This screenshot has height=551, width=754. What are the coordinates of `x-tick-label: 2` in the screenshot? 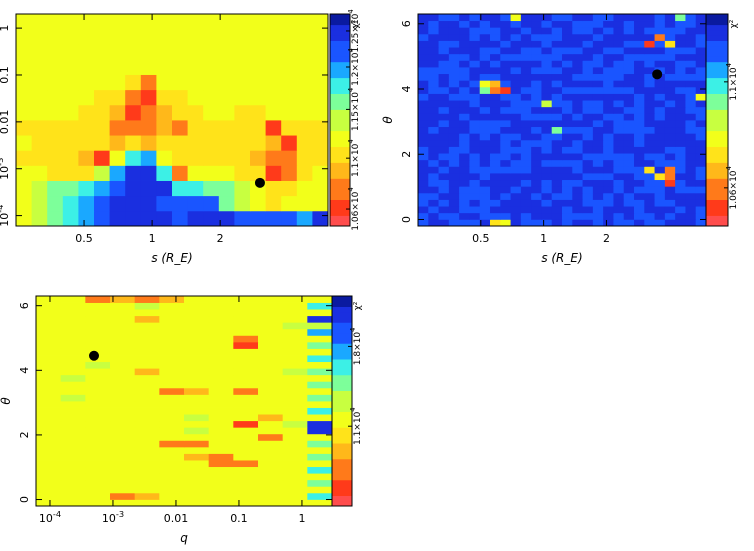 It's located at (606, 238).